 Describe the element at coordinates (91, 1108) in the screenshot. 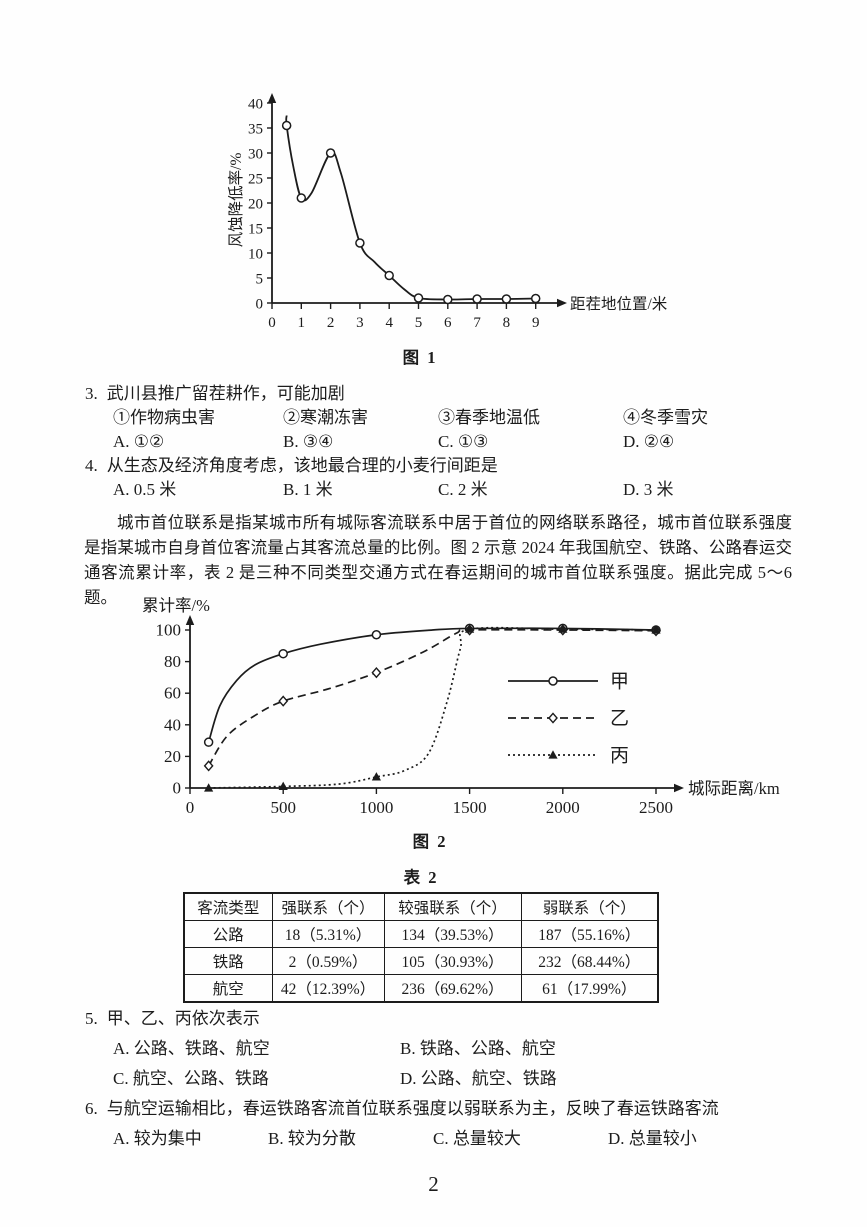

I see `question-6-number: 6.` at that location.